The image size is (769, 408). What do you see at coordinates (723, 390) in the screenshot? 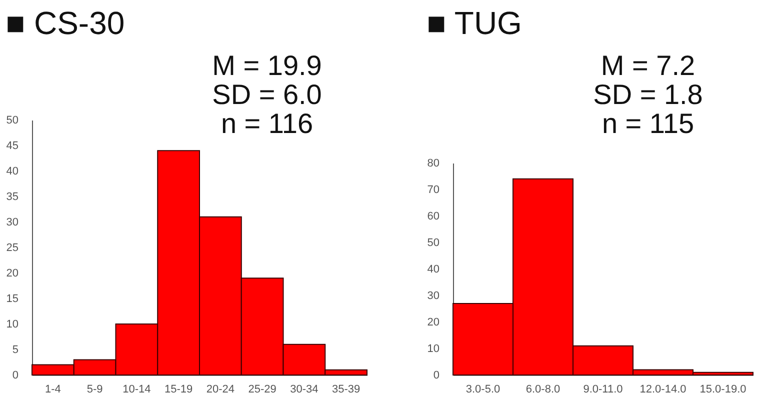
I see `x-tick-label: 15.0-19.0` at bounding box center [723, 390].